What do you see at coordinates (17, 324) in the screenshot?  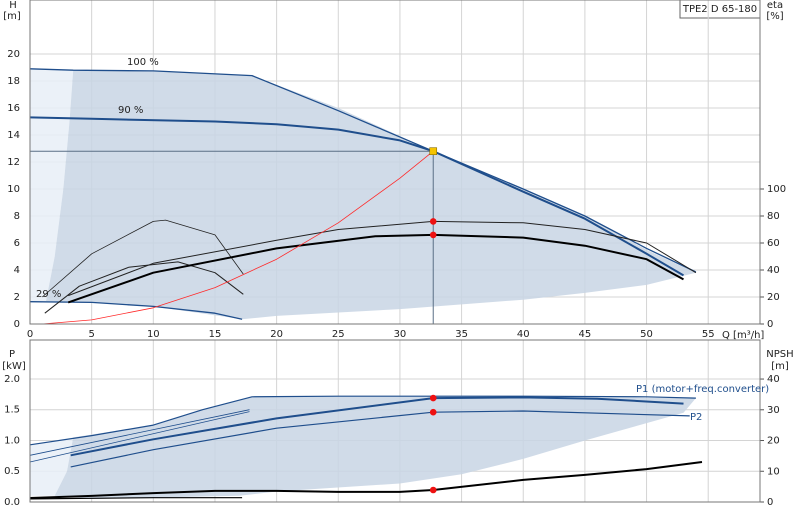 I see `y-tick-label: 0` at bounding box center [17, 324].